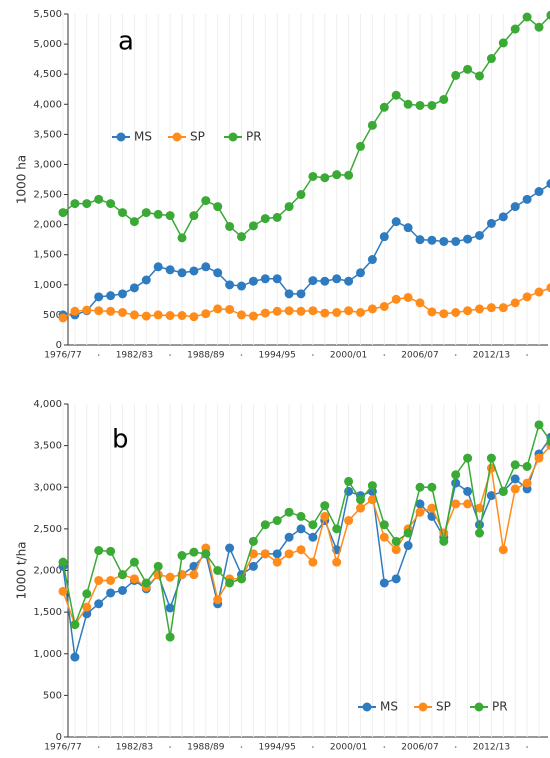 The image size is (550, 758). What do you see at coordinates (62, 748) in the screenshot?
I see `x-tick-label: 1976/77` at bounding box center [62, 748].